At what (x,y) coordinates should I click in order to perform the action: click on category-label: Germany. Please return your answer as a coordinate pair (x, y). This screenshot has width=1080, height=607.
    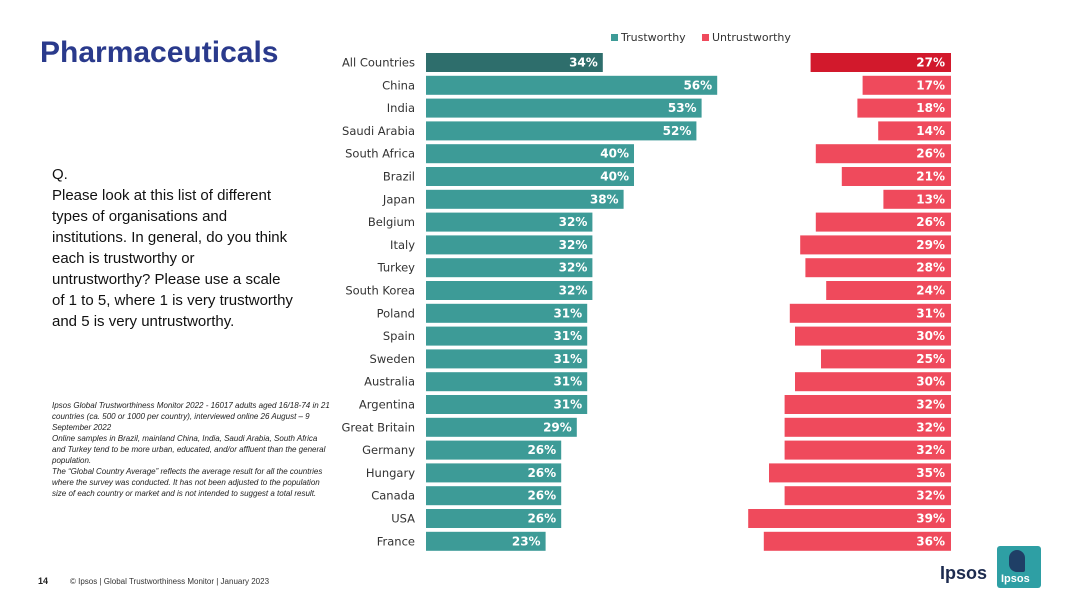
    Looking at the image, I should click on (388, 450).